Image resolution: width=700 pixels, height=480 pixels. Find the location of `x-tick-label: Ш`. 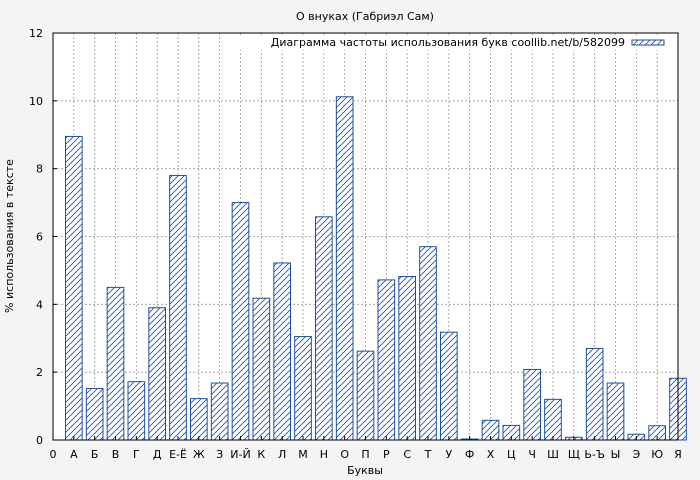

x-tick-label: Ш is located at coordinates (553, 454).